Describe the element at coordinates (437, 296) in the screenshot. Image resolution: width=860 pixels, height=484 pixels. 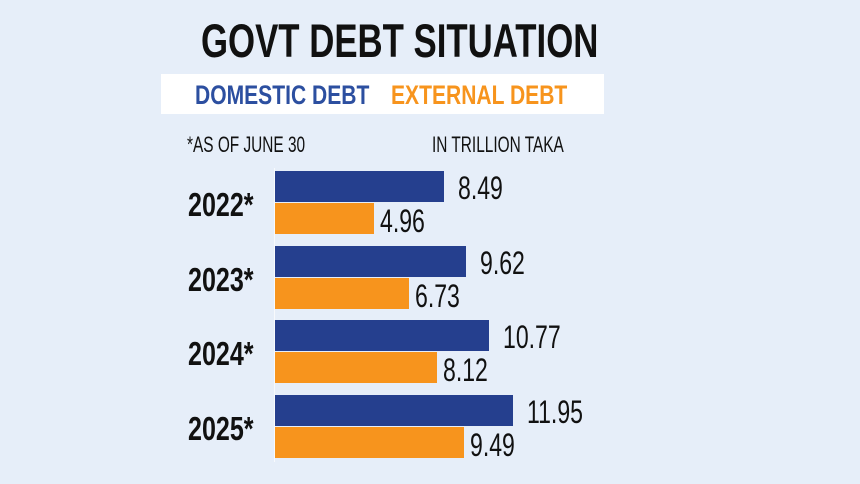
I see `external-value-label: 6.73` at that location.